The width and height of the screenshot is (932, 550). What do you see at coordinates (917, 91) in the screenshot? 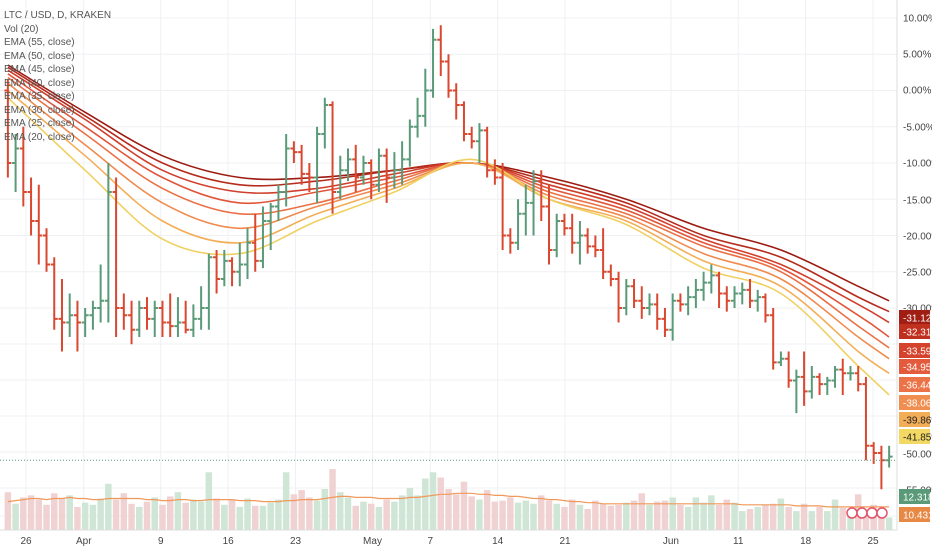
I see `y-tick-label: 0.00%` at bounding box center [917, 91].